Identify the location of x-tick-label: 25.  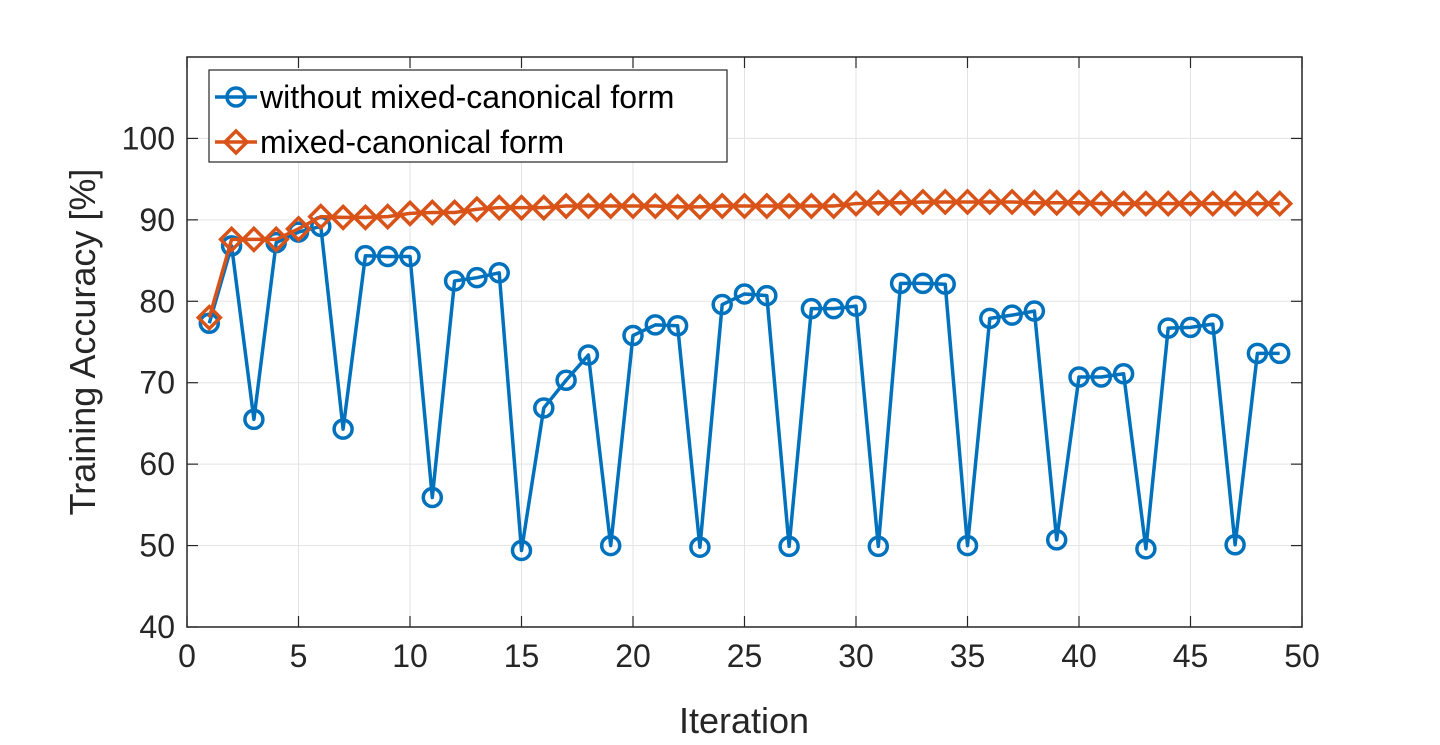
(745, 656).